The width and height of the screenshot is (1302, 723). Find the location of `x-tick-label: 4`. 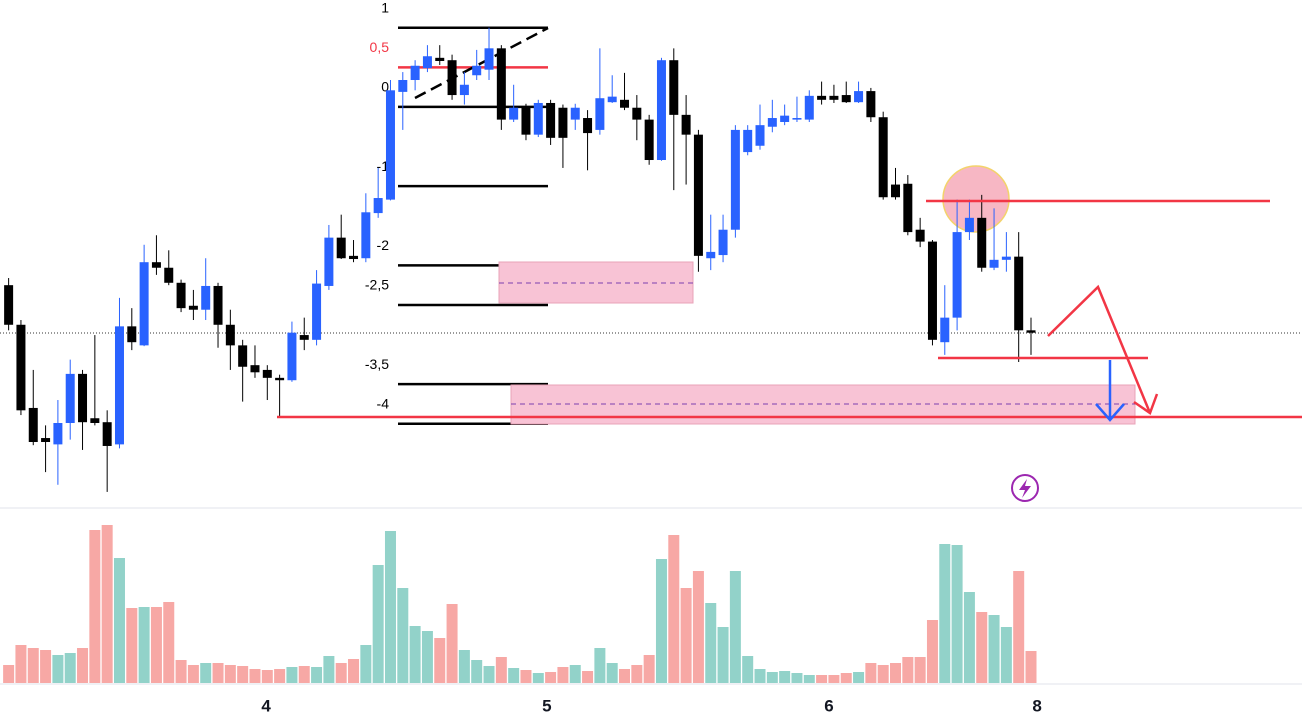

x-tick-label: 4 is located at coordinates (266, 705).